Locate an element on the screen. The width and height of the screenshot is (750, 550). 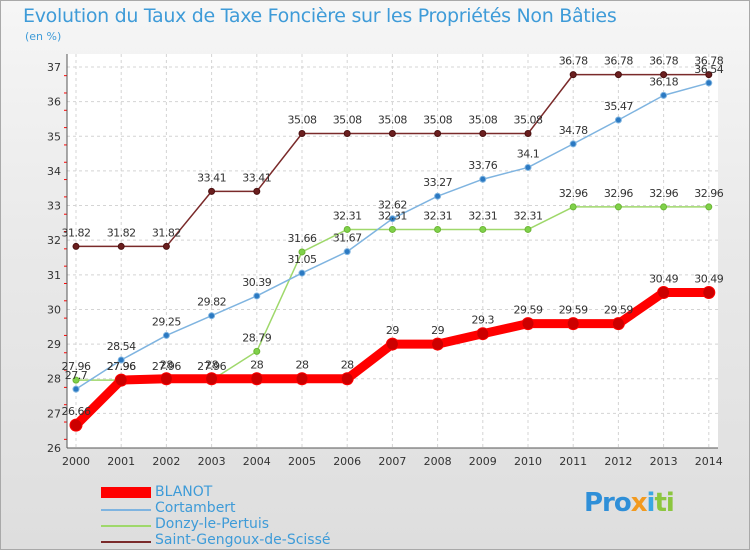
data-label-cortambert: 29.82 is located at coordinates (211, 302).